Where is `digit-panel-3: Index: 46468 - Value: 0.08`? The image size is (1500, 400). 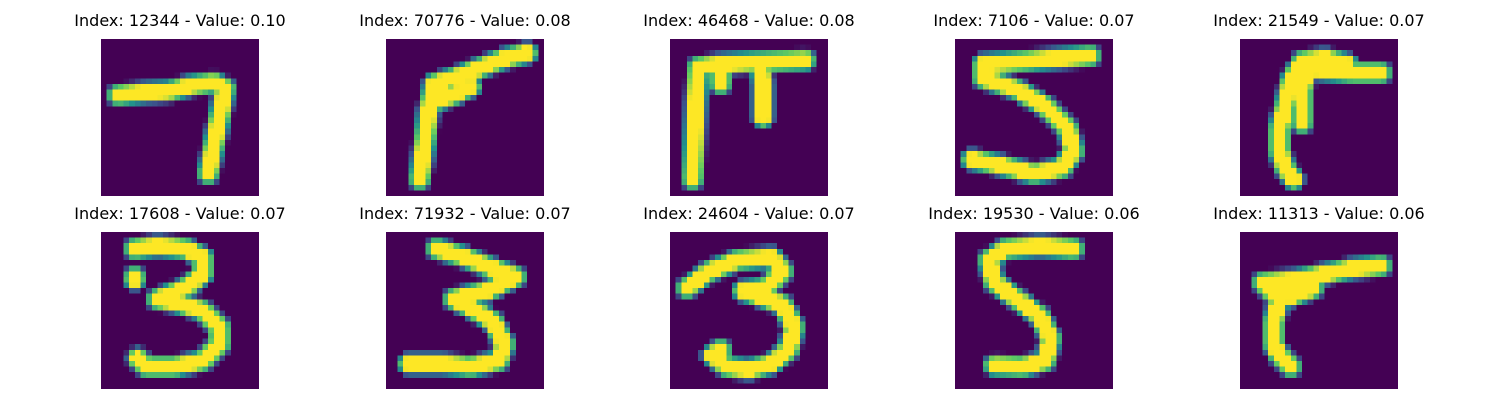 digit-panel-3: Index: 46468 - Value: 0.08 is located at coordinates (749, 104).